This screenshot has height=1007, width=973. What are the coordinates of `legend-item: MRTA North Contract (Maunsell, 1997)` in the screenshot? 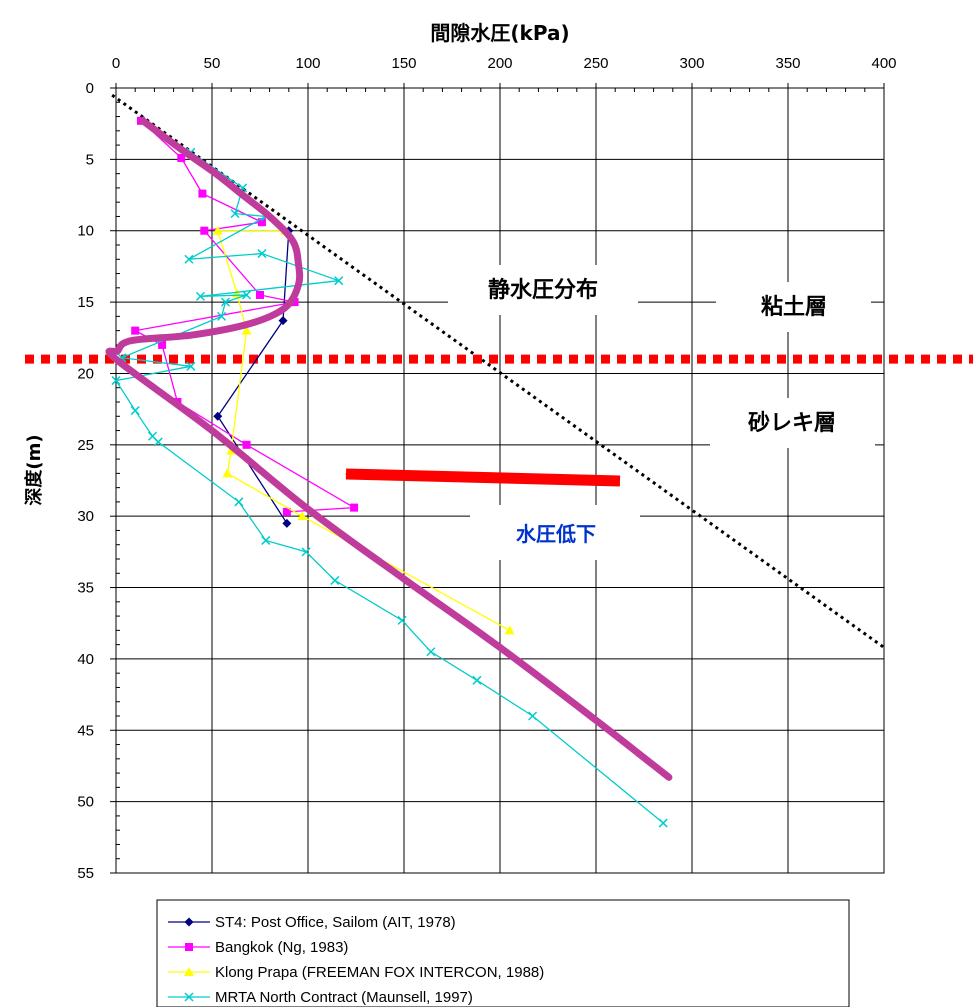 It's located at (320, 997).